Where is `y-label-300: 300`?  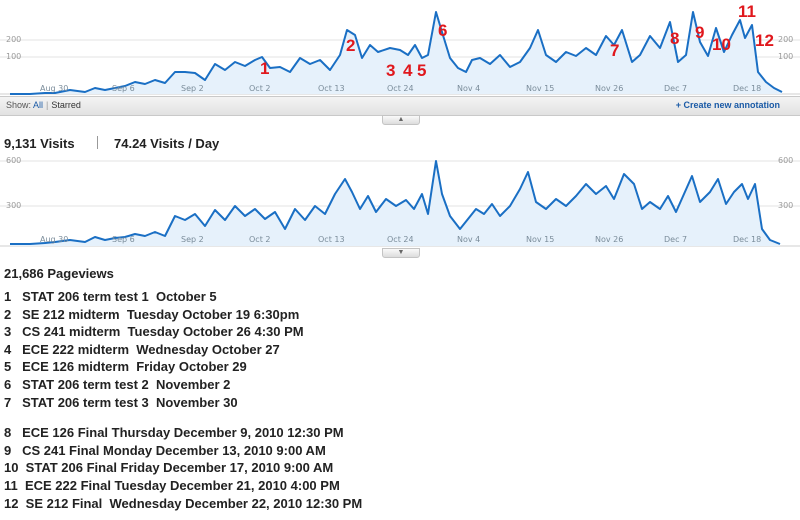 y-label-300: 300 is located at coordinates (14, 205).